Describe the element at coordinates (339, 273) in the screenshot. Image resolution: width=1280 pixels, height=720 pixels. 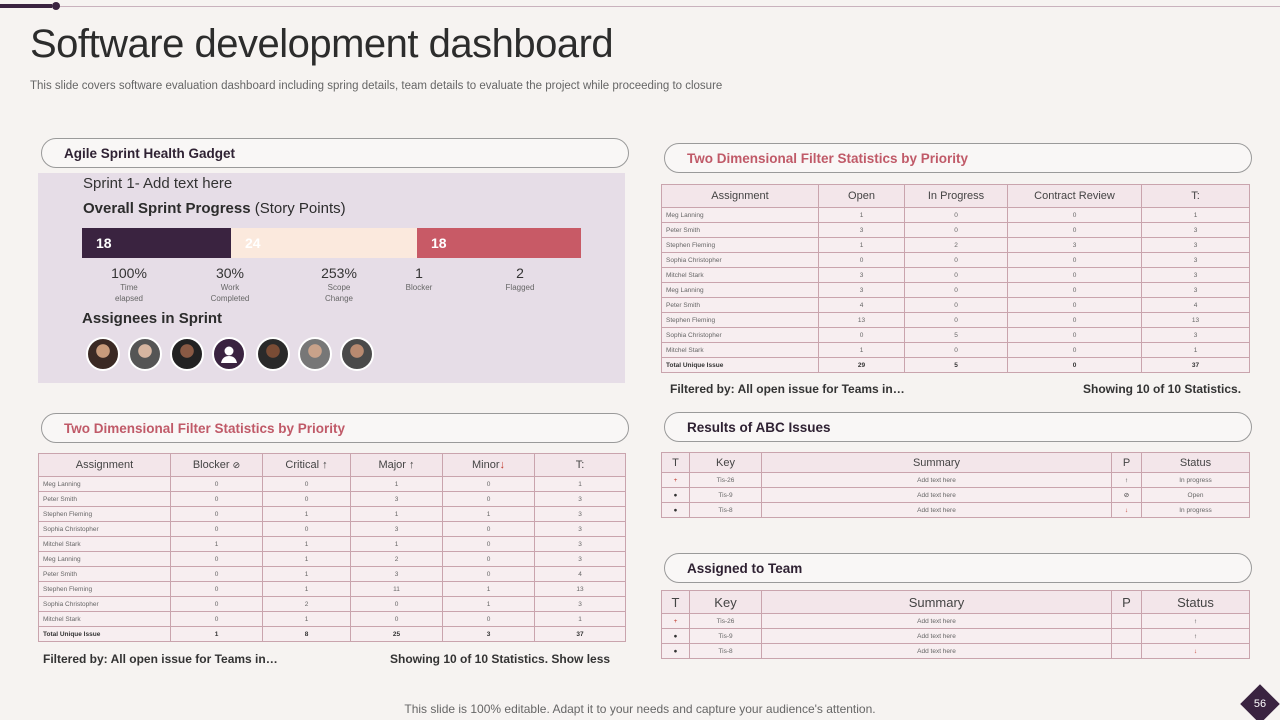
I see `stat-value: 253%` at that location.